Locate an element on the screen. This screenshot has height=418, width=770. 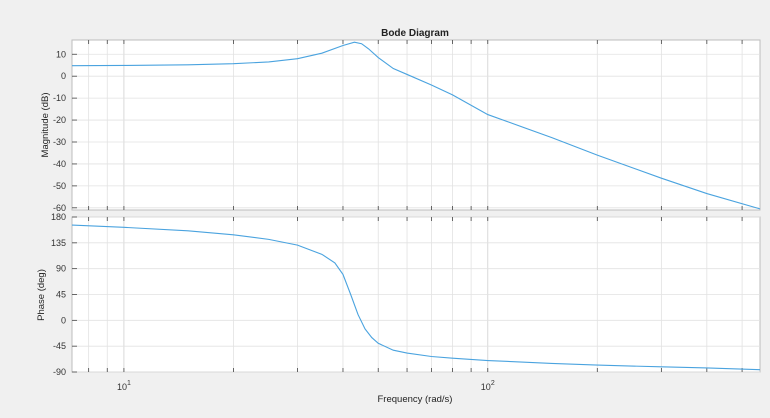
phase-y-tick-label: 45 is located at coordinates (61, 295).